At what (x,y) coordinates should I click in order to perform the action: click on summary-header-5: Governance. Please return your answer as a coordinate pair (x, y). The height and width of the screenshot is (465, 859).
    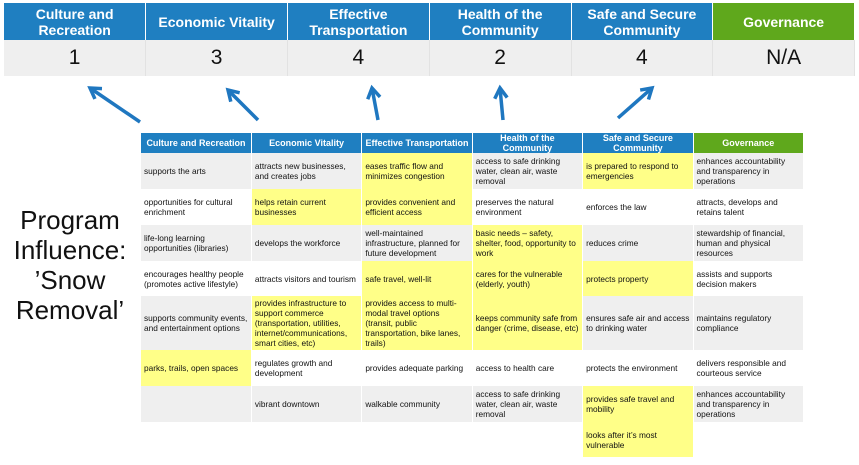
    Looking at the image, I should click on (783, 21).